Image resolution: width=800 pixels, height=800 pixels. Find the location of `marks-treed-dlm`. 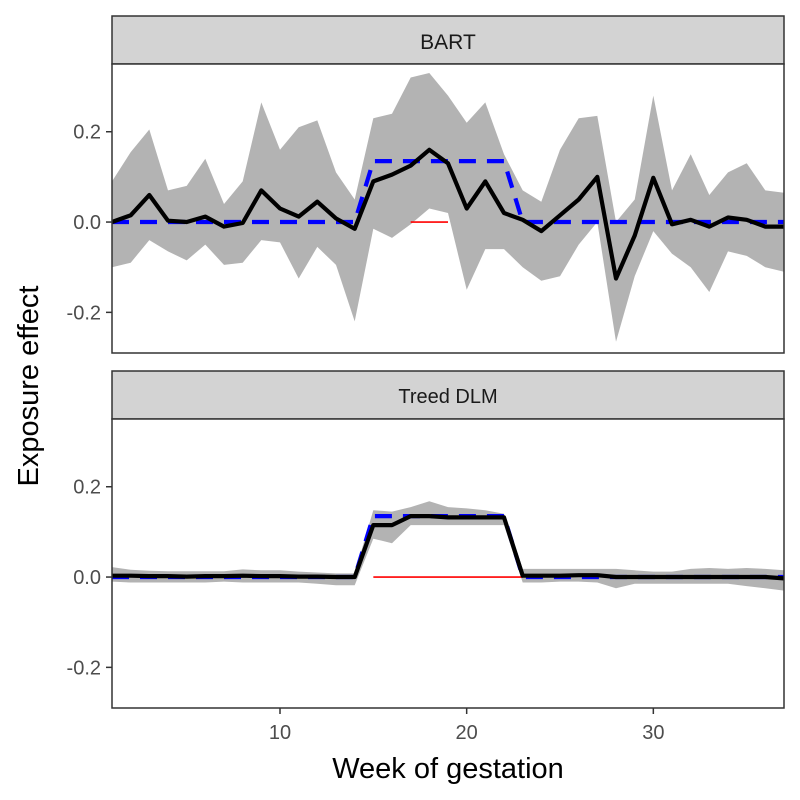

marks-treed-dlm is located at coordinates (448, 546).